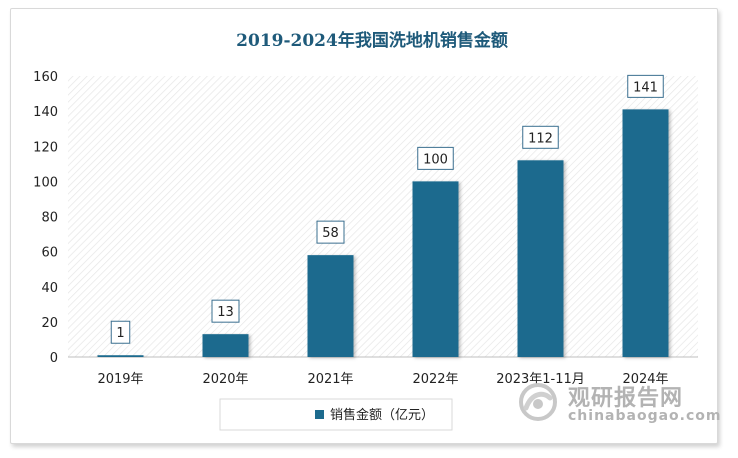 The width and height of the screenshot is (738, 458). I want to click on y-tick-label: 140, so click(45, 112).